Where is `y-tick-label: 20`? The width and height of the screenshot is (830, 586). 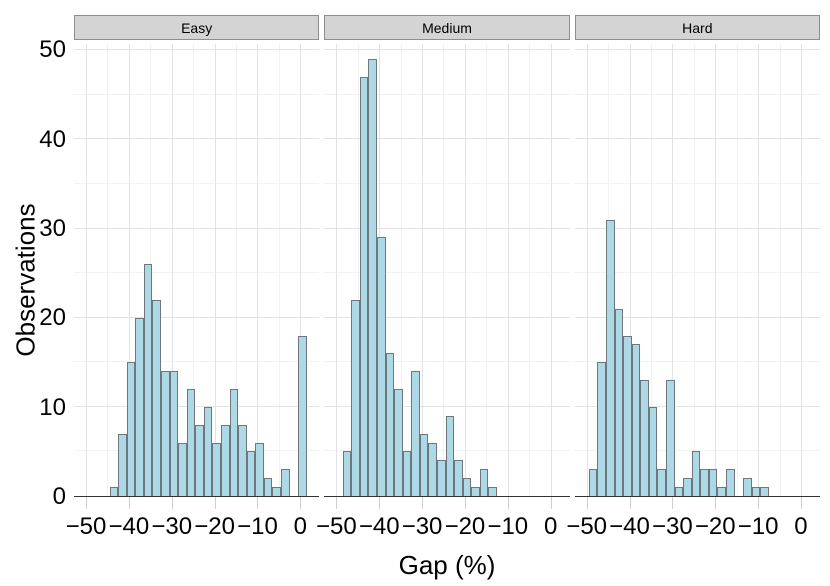 y-tick-label: 20 is located at coordinates (52, 318).